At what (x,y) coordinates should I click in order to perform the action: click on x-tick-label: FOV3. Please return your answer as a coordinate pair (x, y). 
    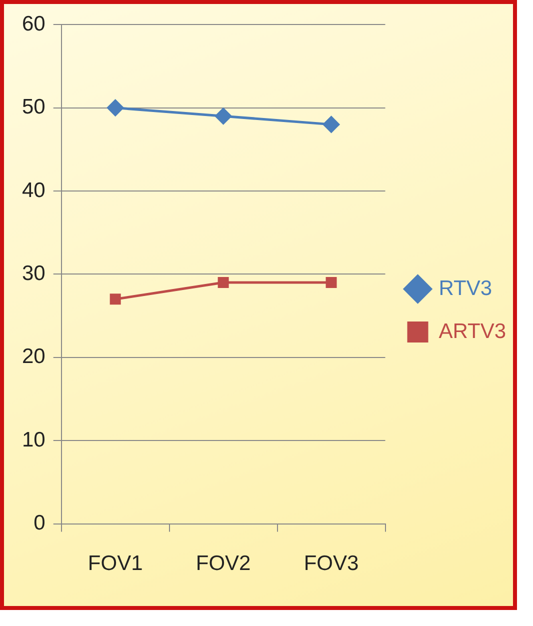
    Looking at the image, I should click on (331, 564).